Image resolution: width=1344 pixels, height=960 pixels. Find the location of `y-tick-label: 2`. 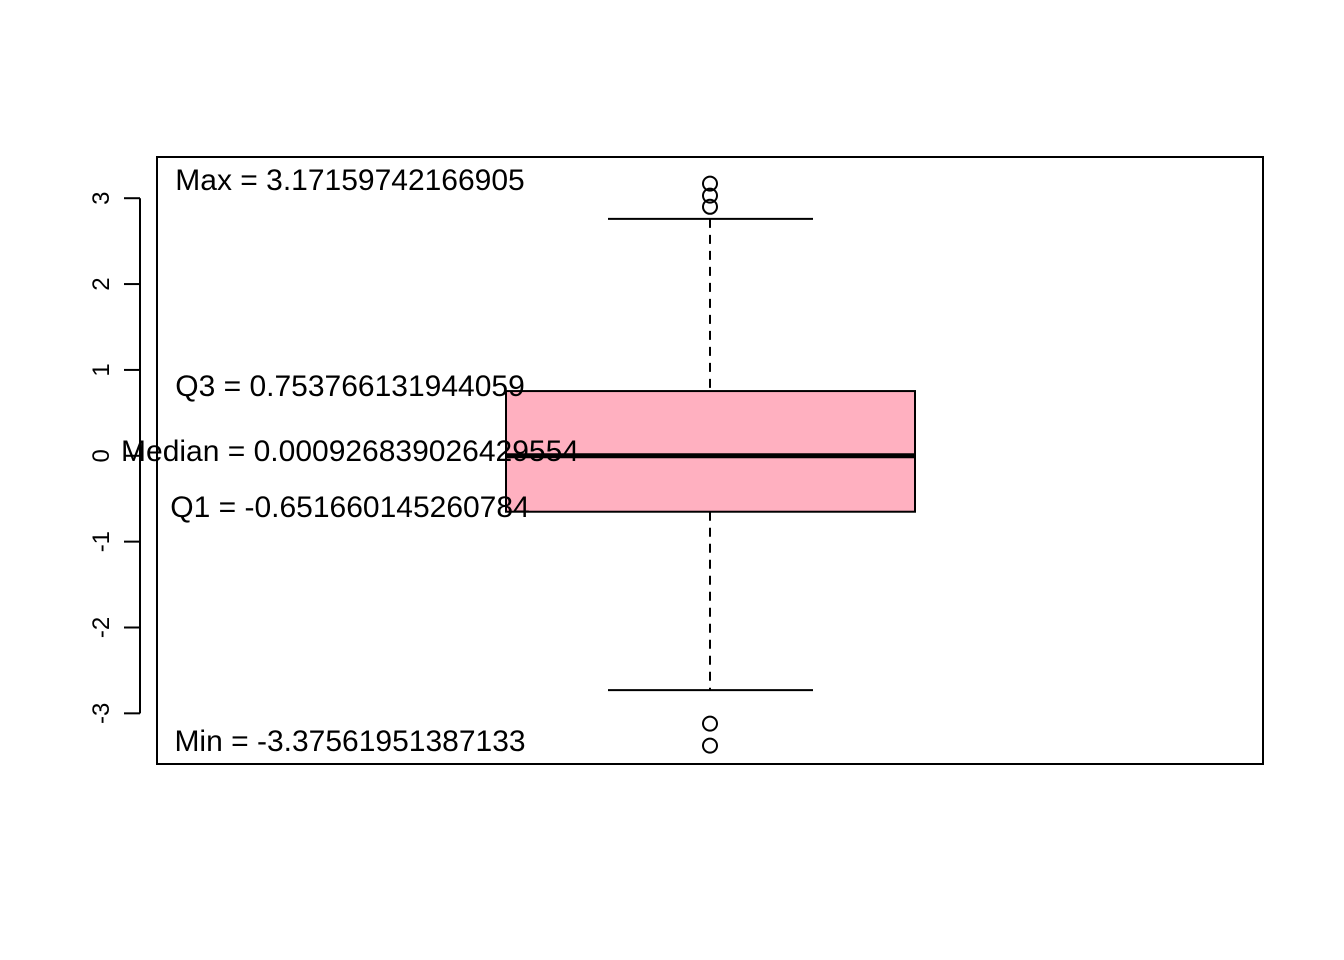

y-tick-label: 2 is located at coordinates (101, 283).